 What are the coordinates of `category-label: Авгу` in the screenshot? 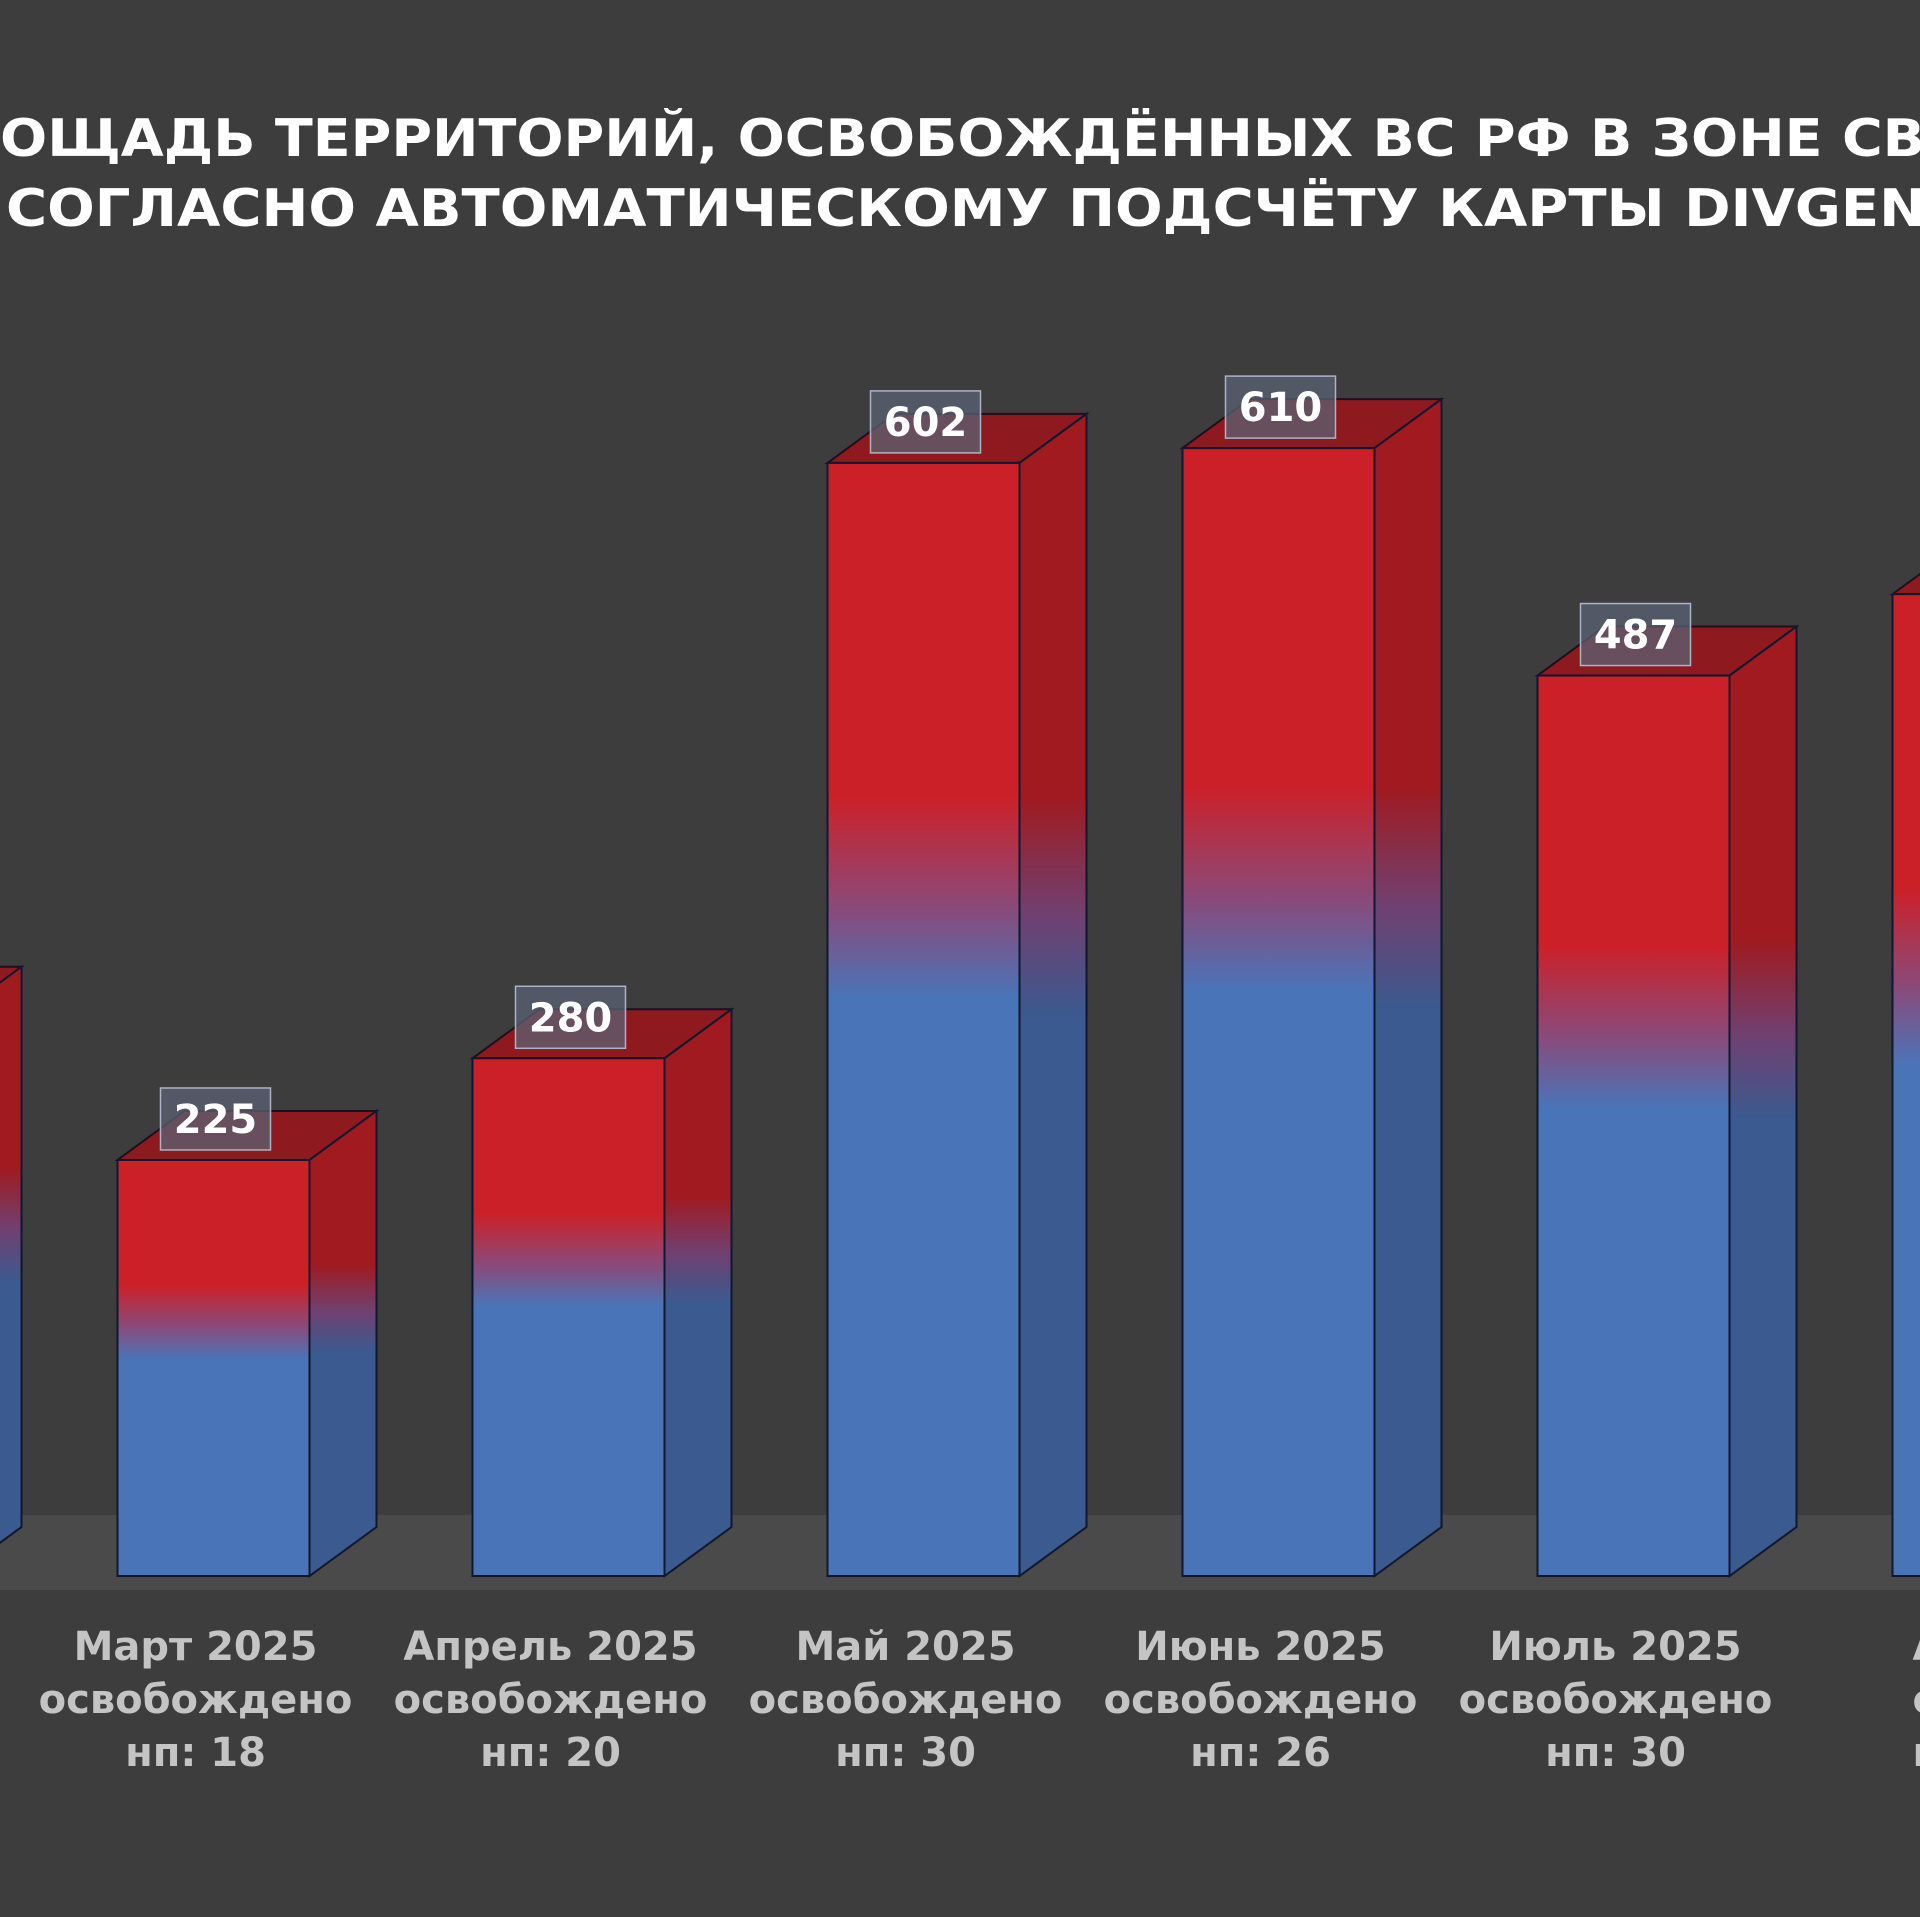 It's located at (1916, 1647).